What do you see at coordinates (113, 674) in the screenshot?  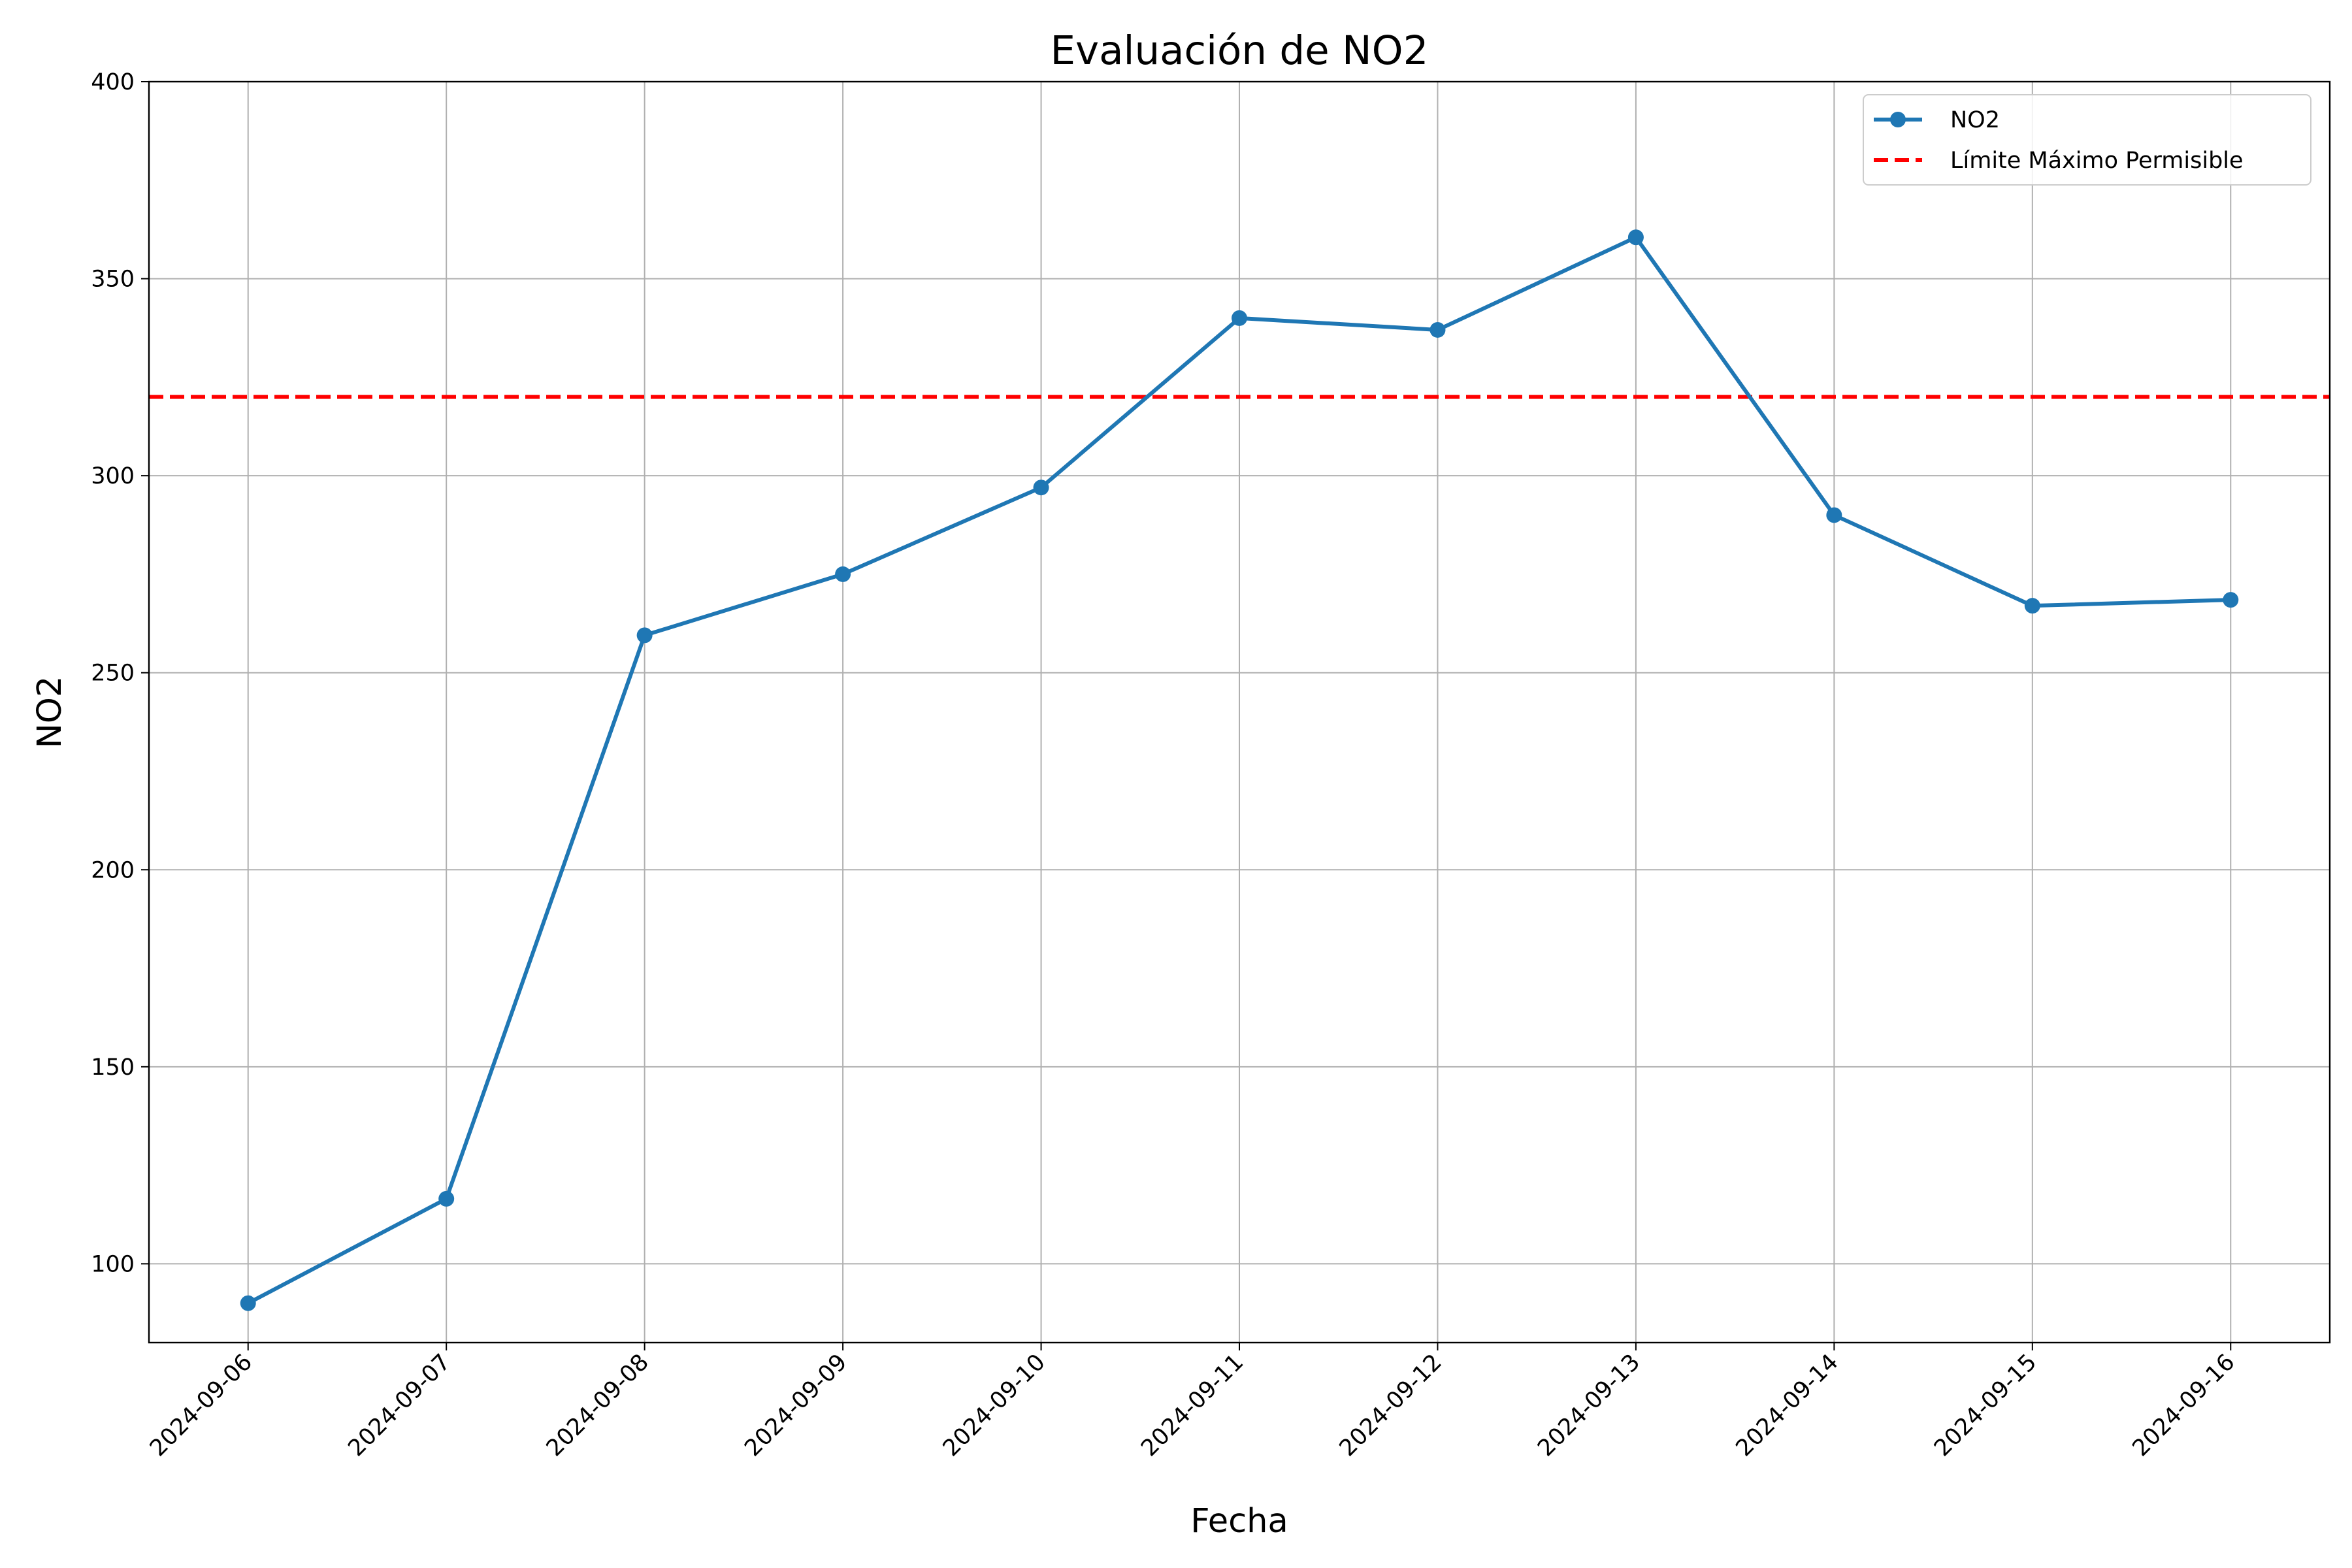 I see `y-tick-label: 250` at bounding box center [113, 674].